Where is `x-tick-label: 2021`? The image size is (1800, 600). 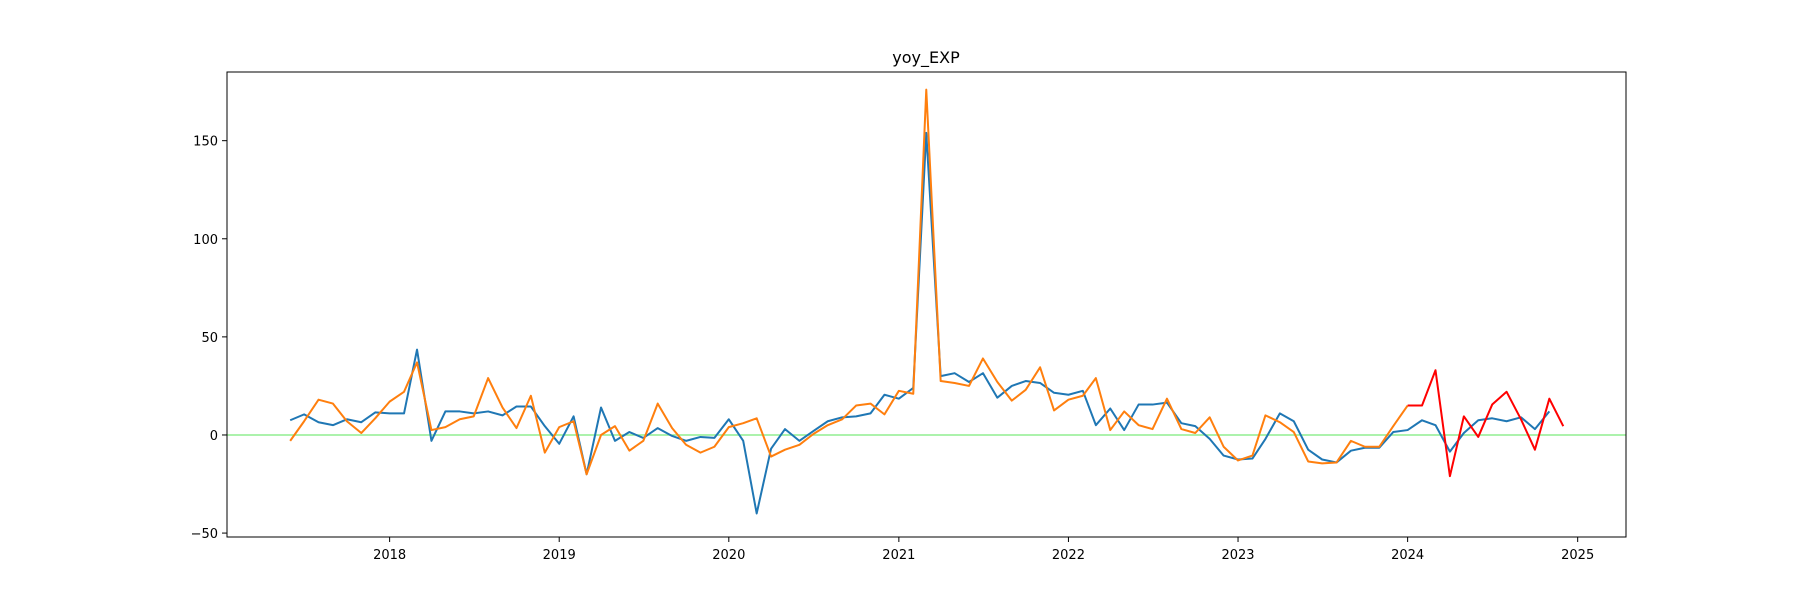 x-tick-label: 2021 is located at coordinates (898, 555).